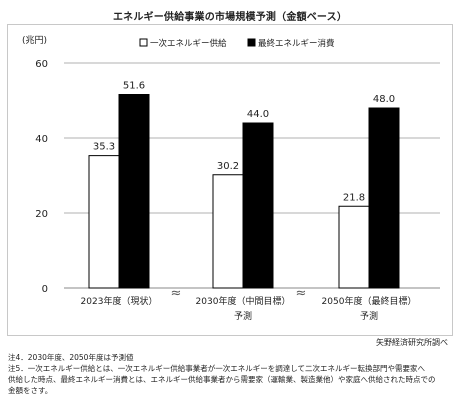  I want to click on y-tick-label: 0, so click(45, 289).